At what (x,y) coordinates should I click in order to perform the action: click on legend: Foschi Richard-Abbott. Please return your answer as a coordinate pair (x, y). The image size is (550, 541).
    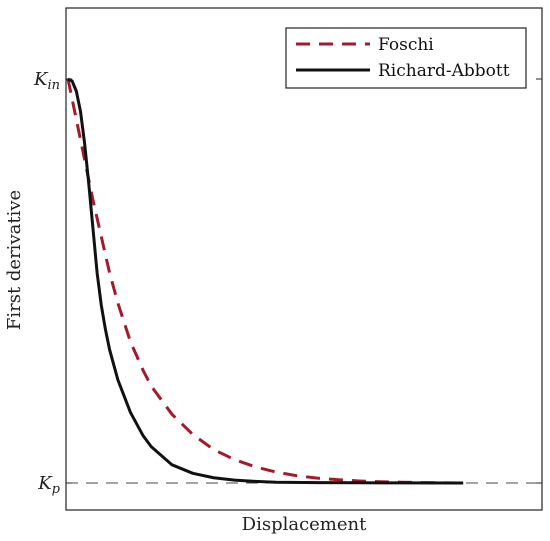
    Looking at the image, I should click on (406, 58).